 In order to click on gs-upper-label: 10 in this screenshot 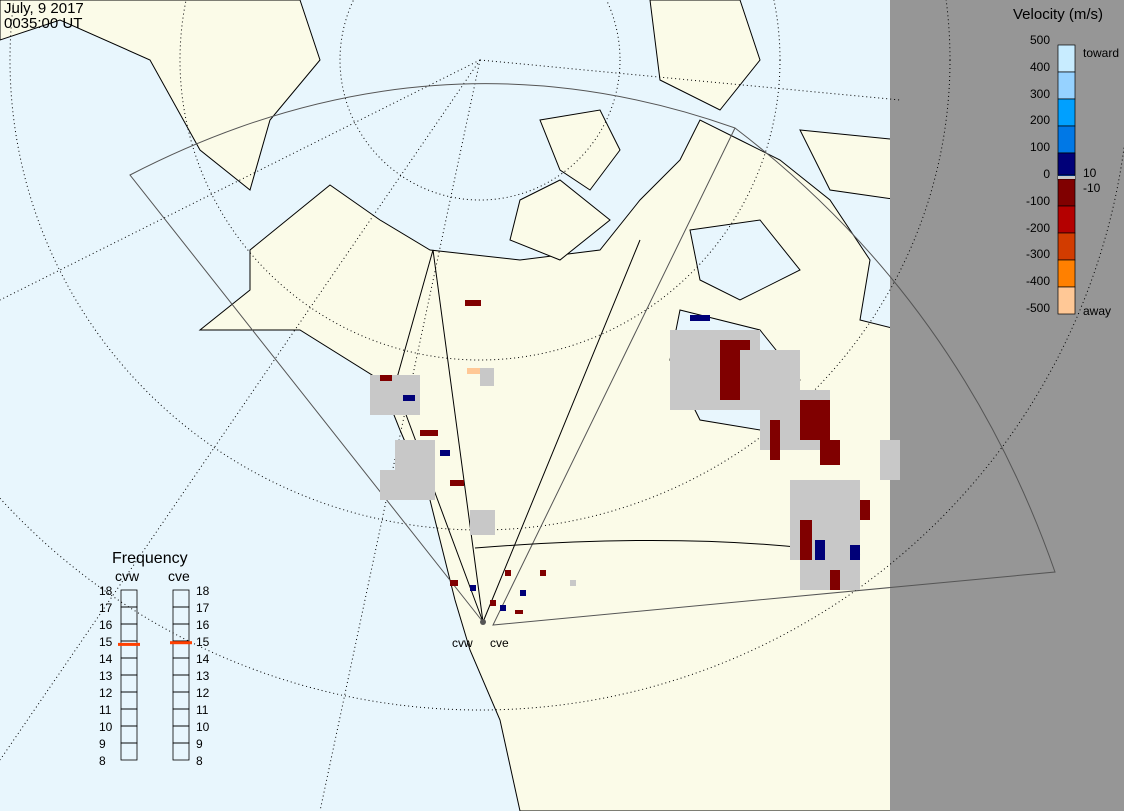, I will do `click(1090, 173)`.